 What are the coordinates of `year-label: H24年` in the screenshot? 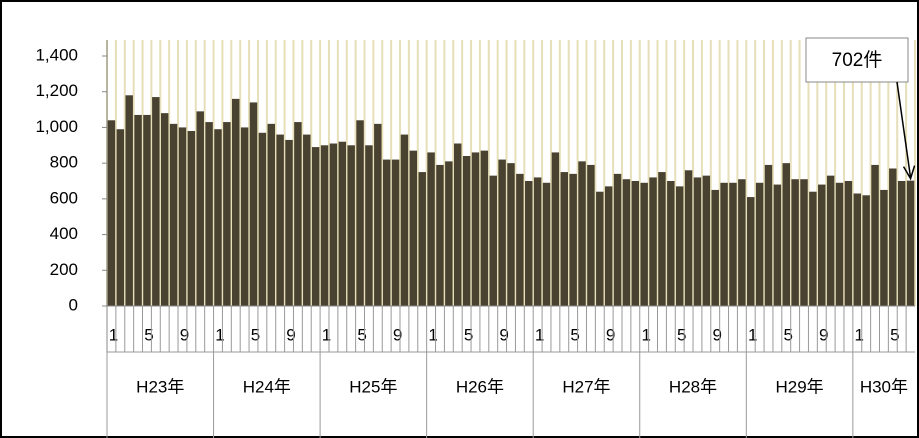 It's located at (267, 386).